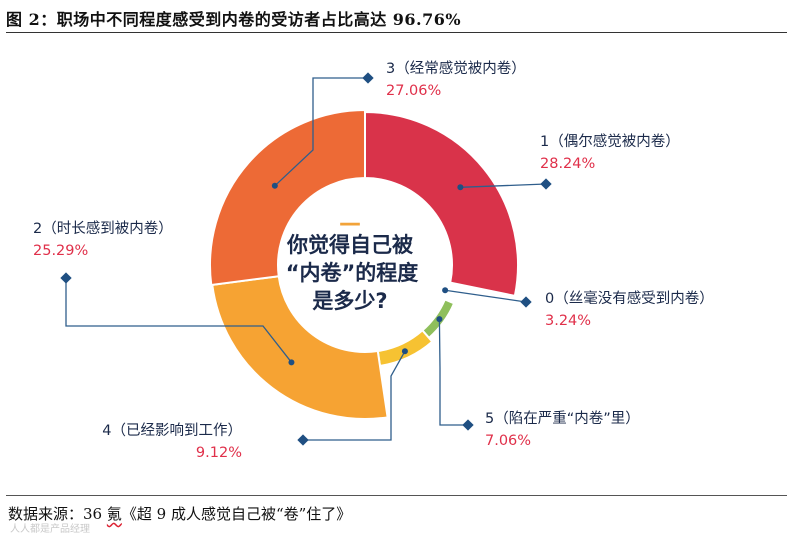 The width and height of the screenshot is (793, 537). Describe the element at coordinates (567, 164) in the screenshot. I see `label-value-1: 28.24%` at that location.